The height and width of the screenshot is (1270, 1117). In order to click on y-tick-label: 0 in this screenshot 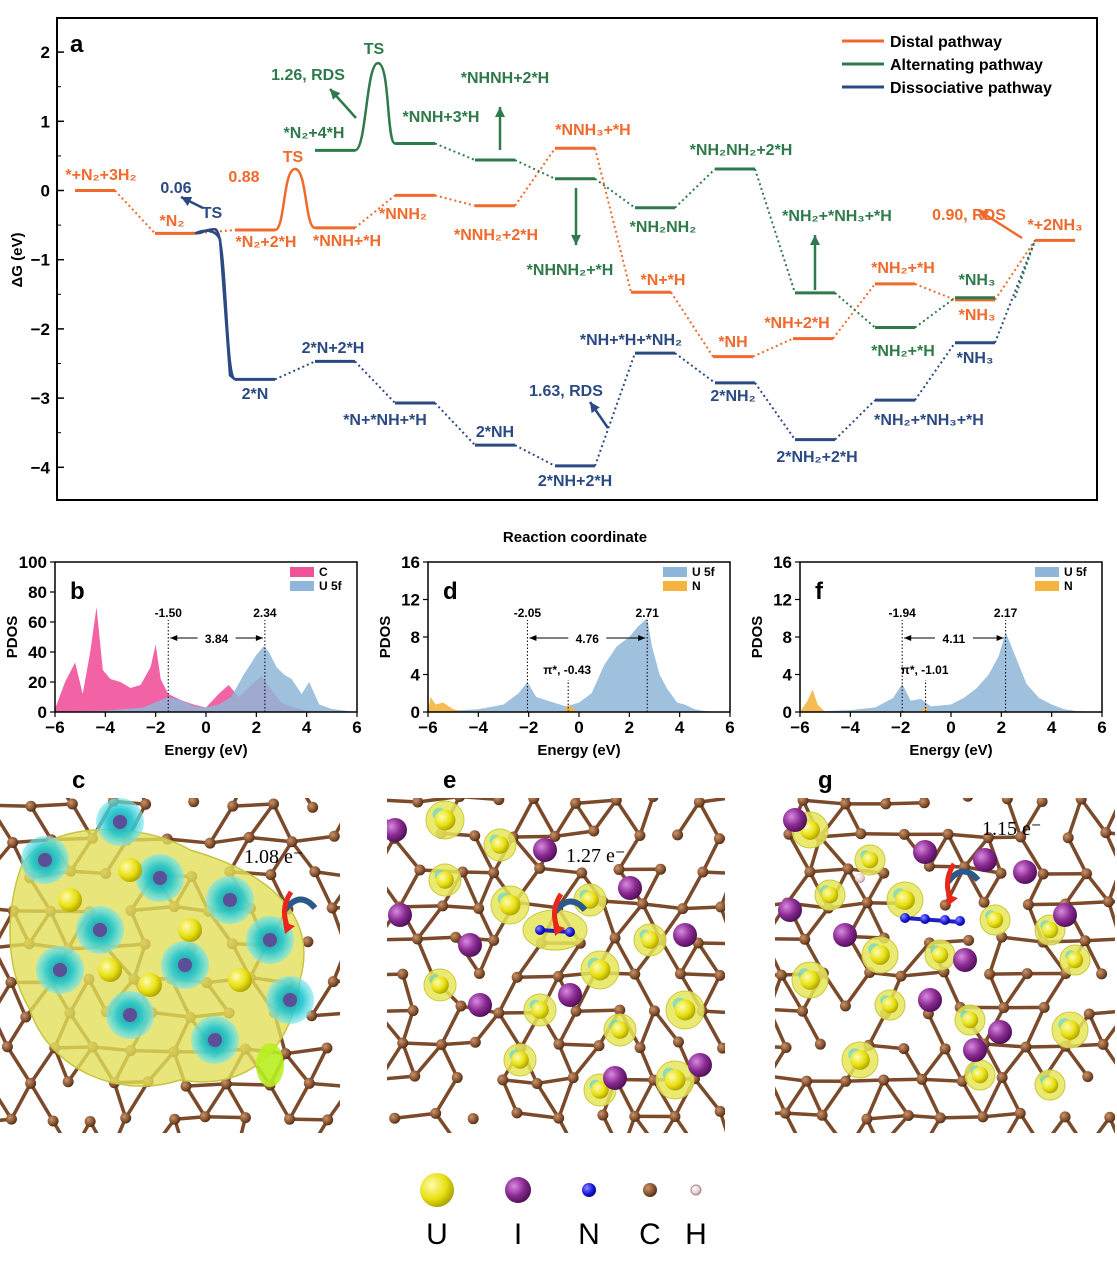, I will do `click(787, 712)`.